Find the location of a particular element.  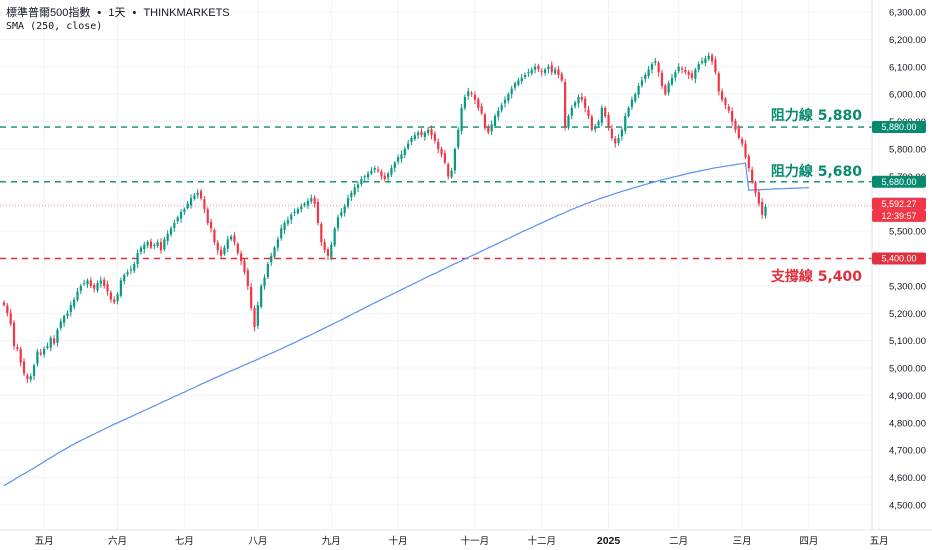

time-axis: 五月 六月 七月 八月 九月 十月 十一月 十二月 2025 二月 三月 四月 五月 is located at coordinates (466, 538).